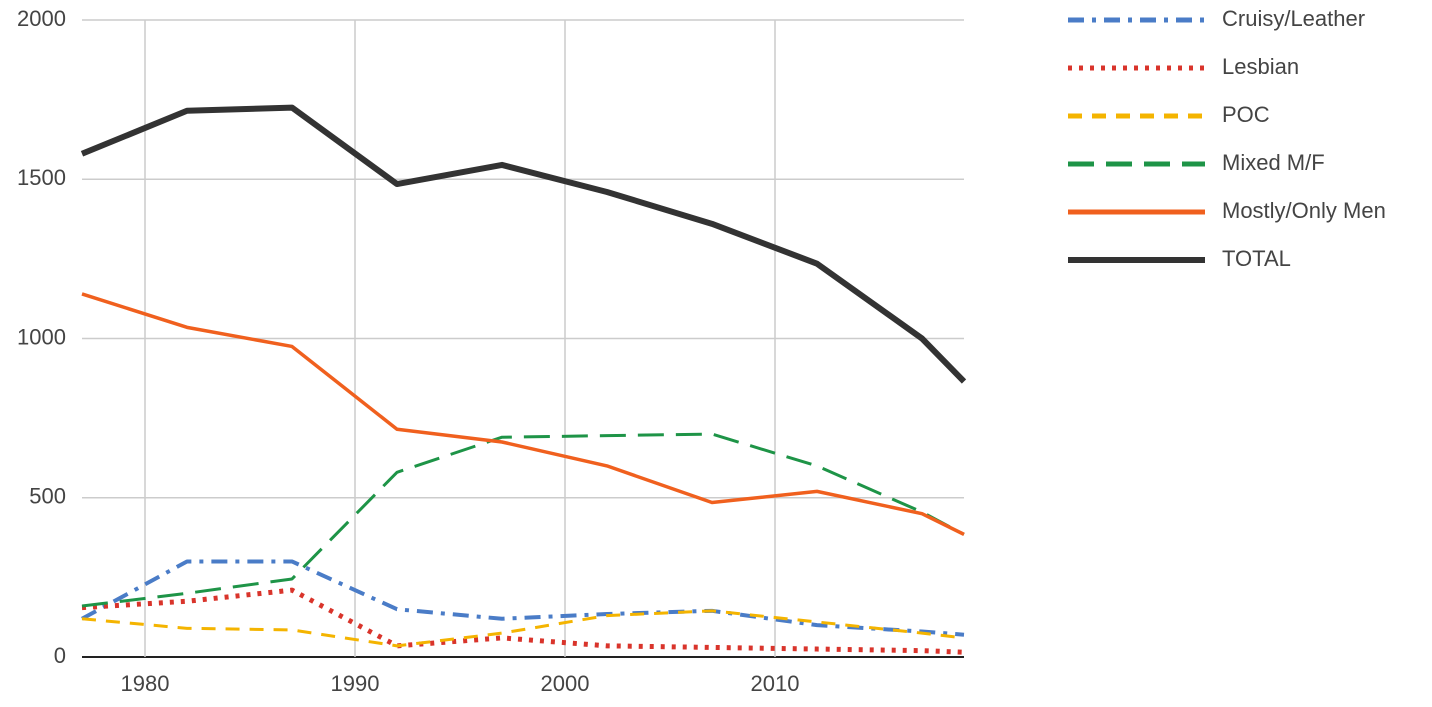 The image size is (1432, 707). I want to click on y-tick-label: 500, so click(47, 496).